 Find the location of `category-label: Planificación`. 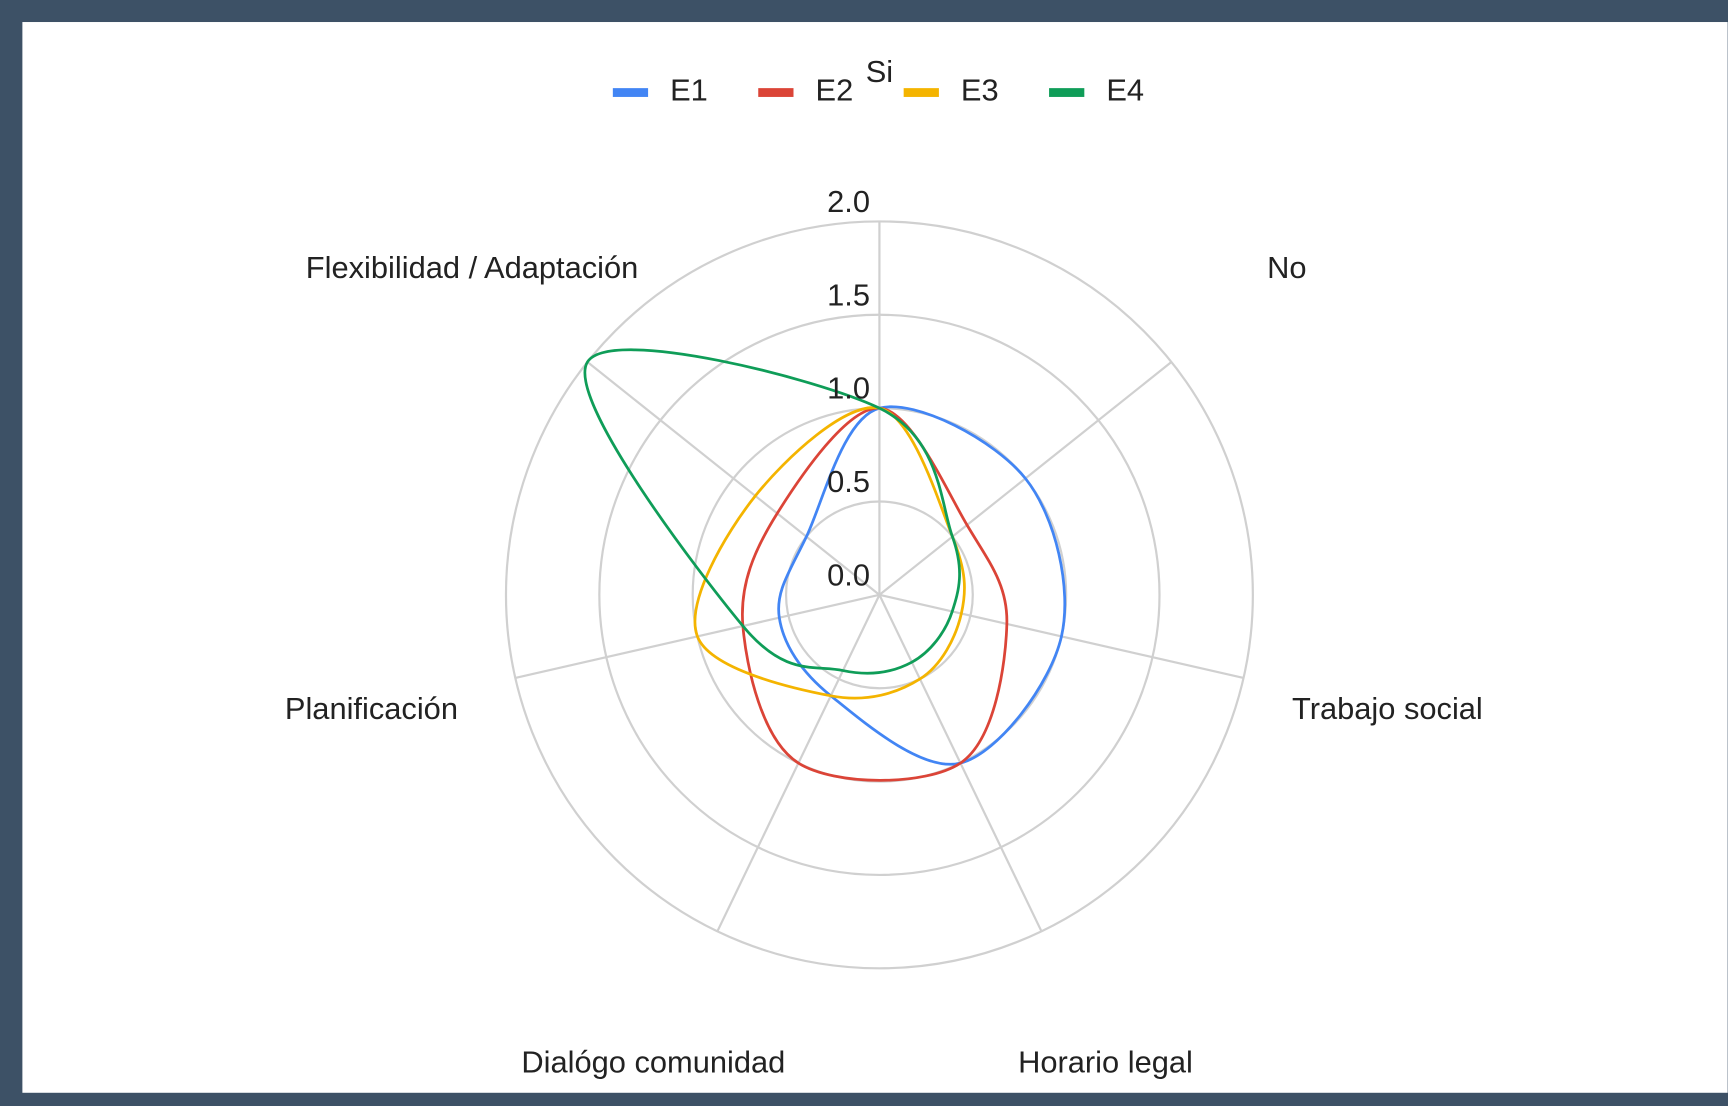

category-label: Planificación is located at coordinates (371, 708).